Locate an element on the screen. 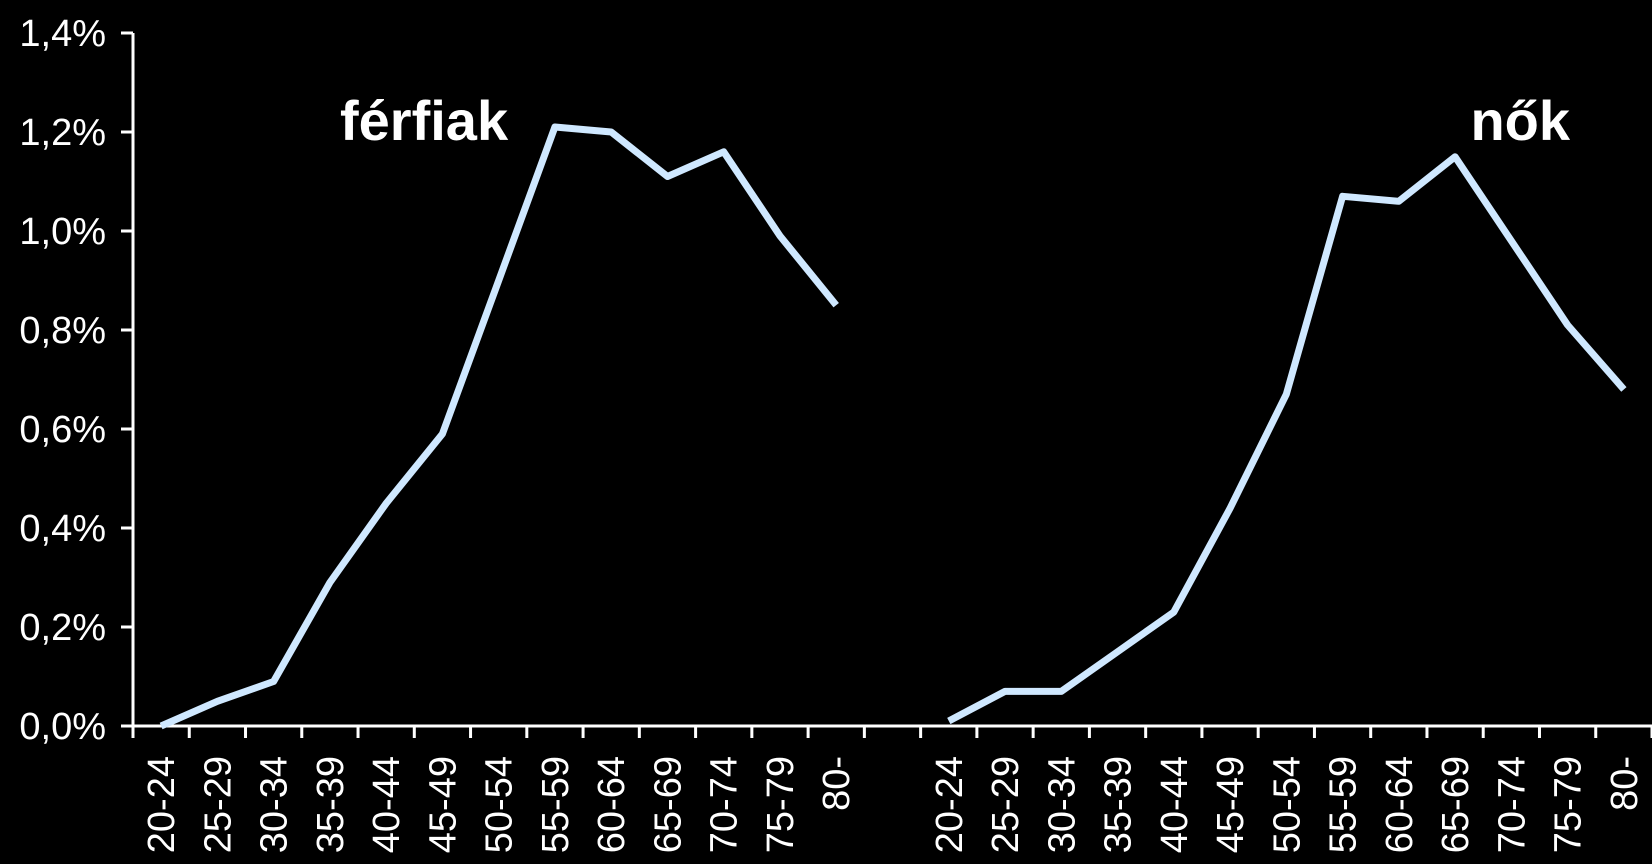 The width and height of the screenshot is (1652, 864). y-tick-label: 0,0% is located at coordinates (62, 727).